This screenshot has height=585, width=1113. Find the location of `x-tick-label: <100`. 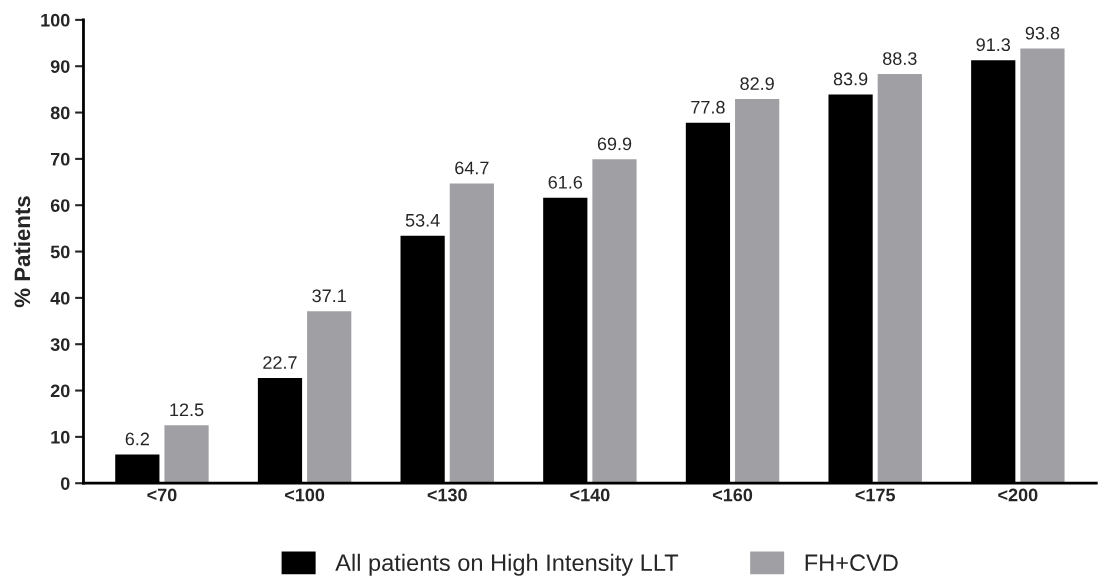

x-tick-label: <100 is located at coordinates (305, 495).